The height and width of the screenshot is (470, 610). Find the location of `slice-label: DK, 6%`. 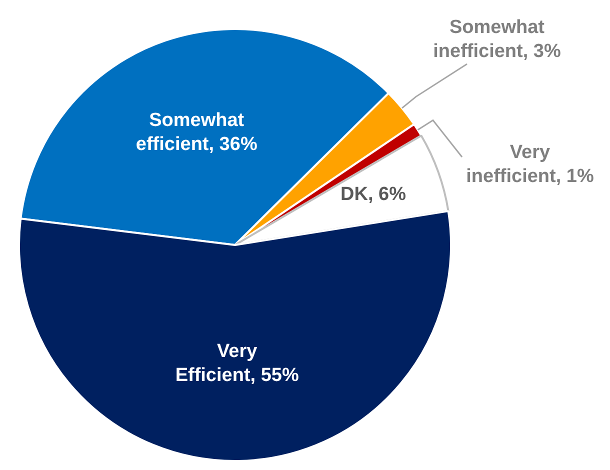

slice-label: DK, 6% is located at coordinates (373, 195).